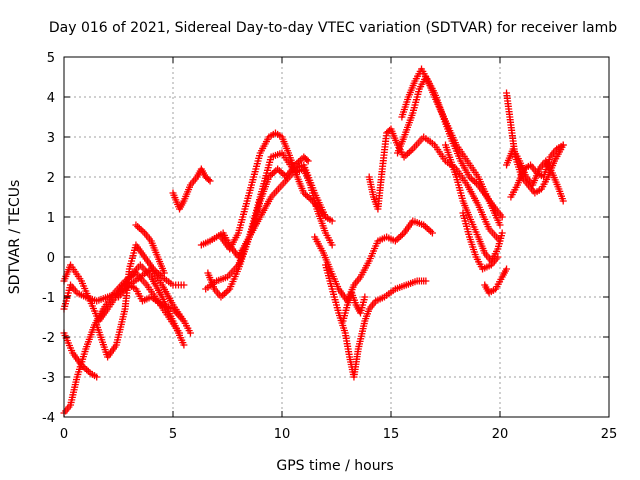 The image size is (640, 480). What do you see at coordinates (51, 218) in the screenshot?
I see `y-tick-label: 1` at bounding box center [51, 218].